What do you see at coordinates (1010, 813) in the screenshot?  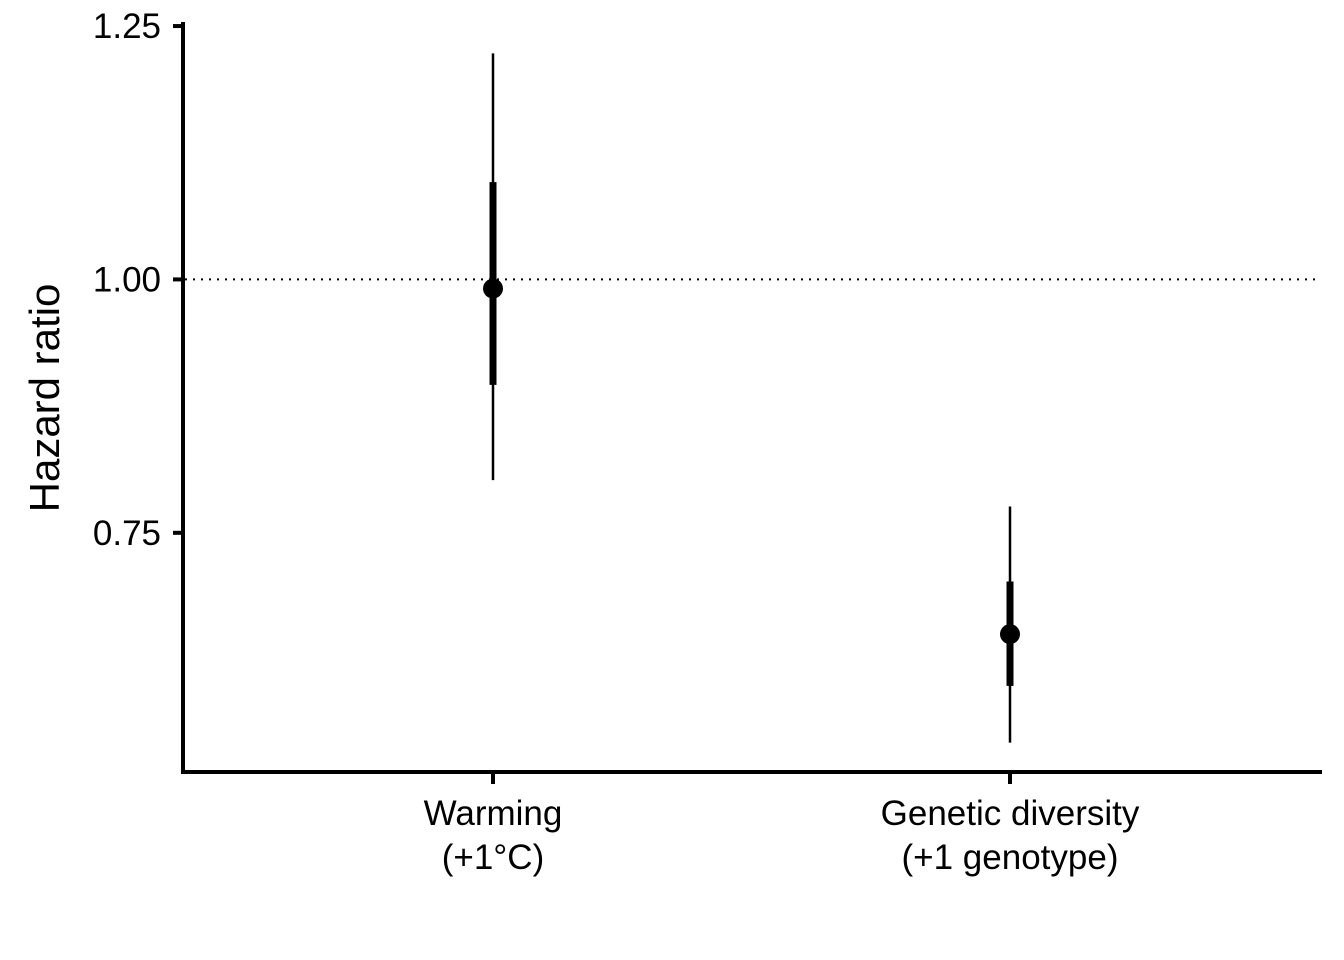 I see `x-tick-label-line: Genetic diversity` at bounding box center [1010, 813].